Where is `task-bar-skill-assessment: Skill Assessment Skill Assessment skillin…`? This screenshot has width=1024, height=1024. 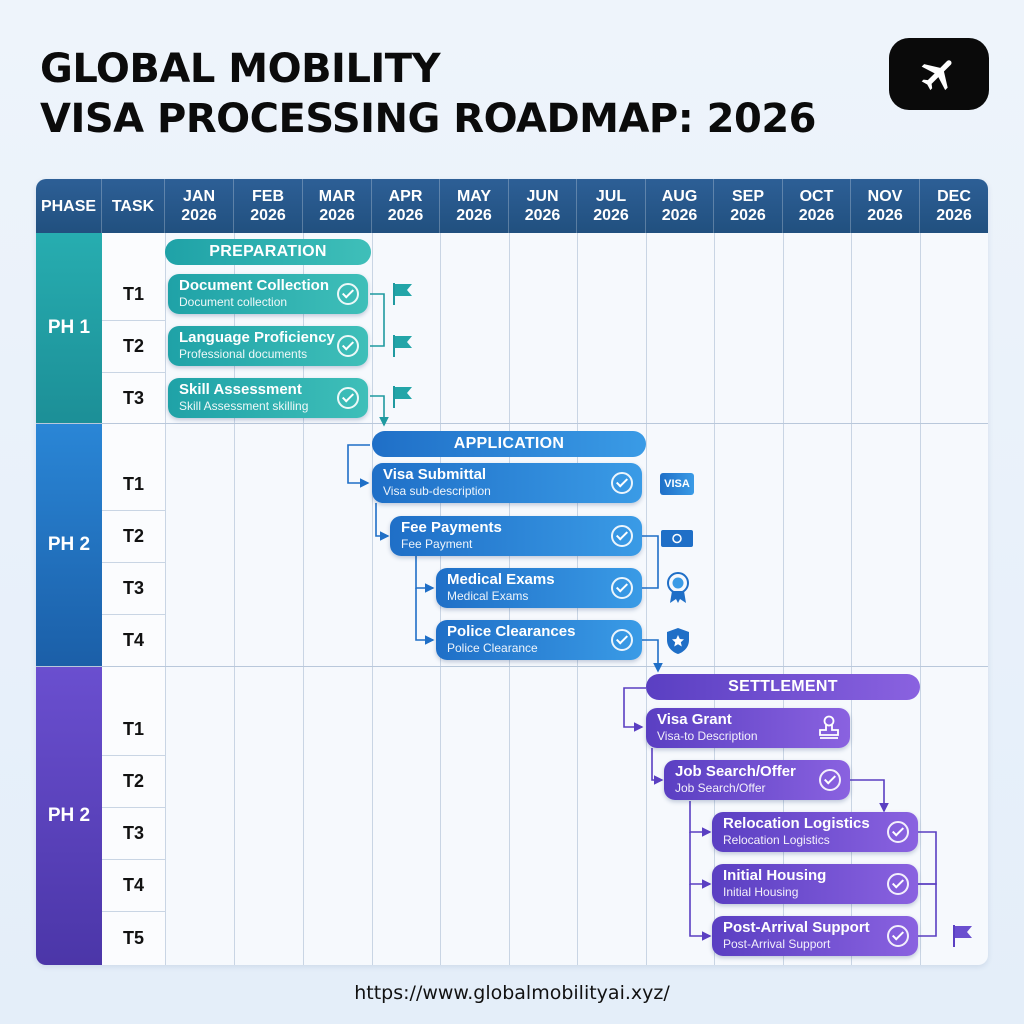 task-bar-skill-assessment: Skill Assessment Skill Assessment skillin… is located at coordinates (268, 398).